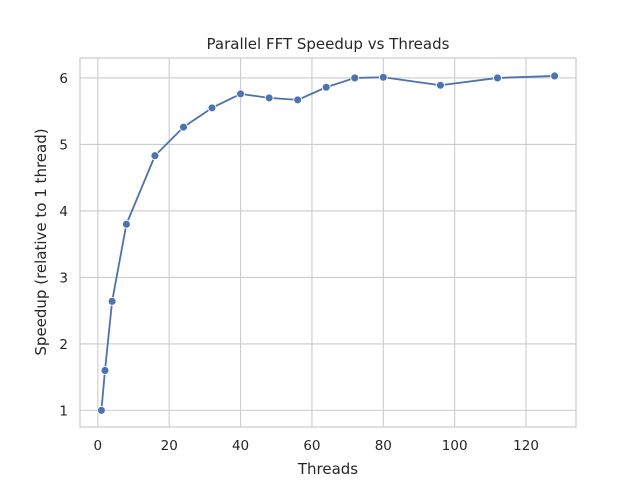 The height and width of the screenshot is (480, 640). Describe the element at coordinates (169, 446) in the screenshot. I see `x-tick-label: 20` at that location.